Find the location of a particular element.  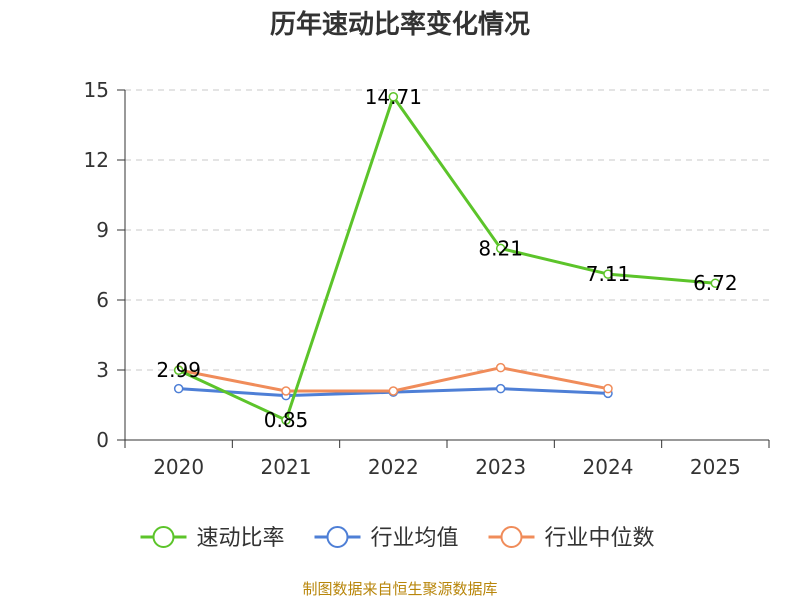

x-tick-label: 2021 is located at coordinates (286, 467).